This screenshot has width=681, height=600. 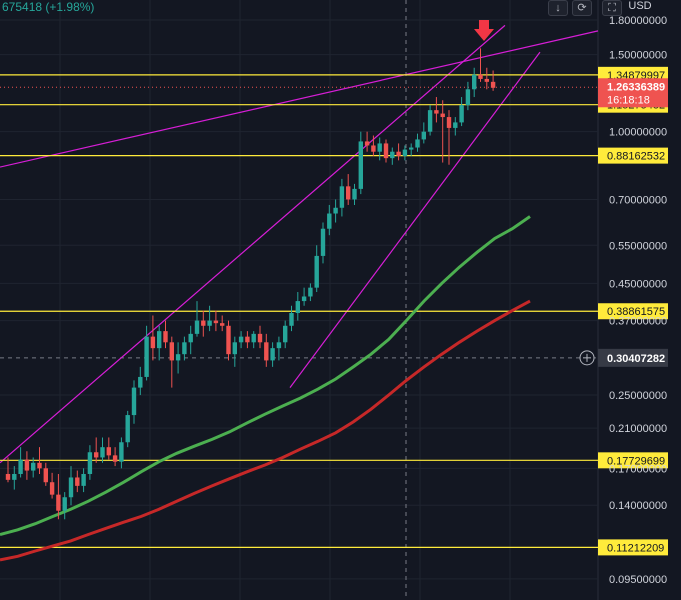 What do you see at coordinates (636, 87) in the screenshot?
I see `current-price-label: 1.26336389` at bounding box center [636, 87].